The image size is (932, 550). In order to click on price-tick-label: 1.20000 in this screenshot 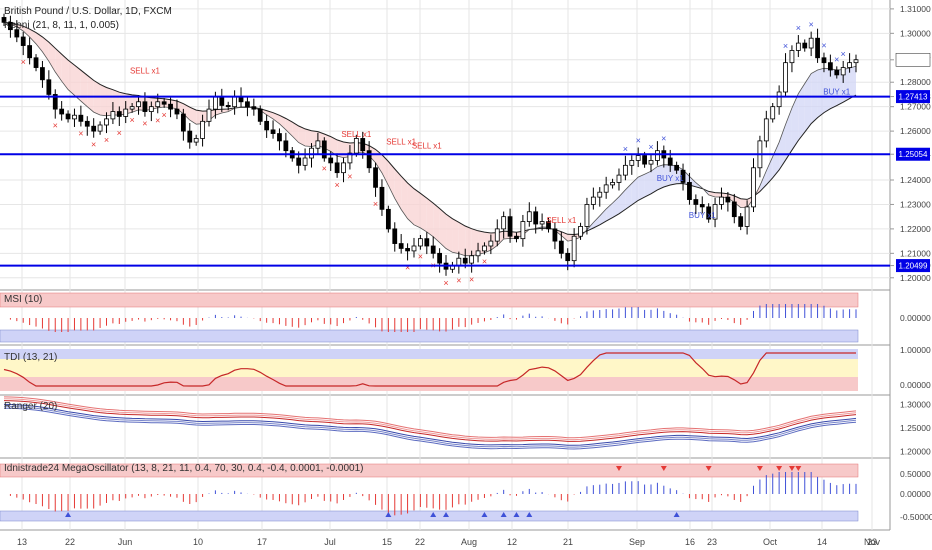, I will do `click(915, 278)`.